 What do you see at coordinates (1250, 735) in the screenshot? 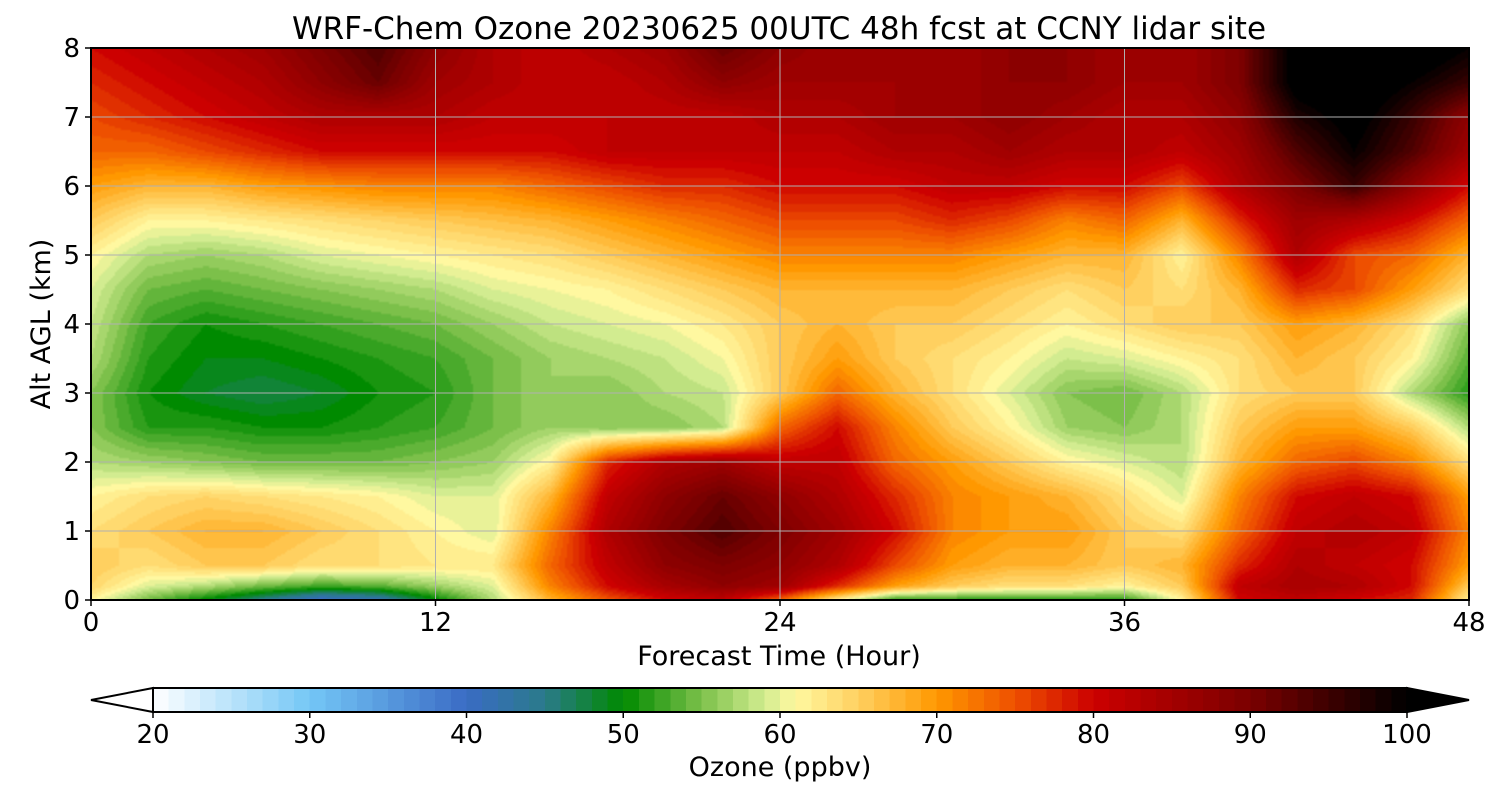
I see `colorbar-tick-label: 90` at bounding box center [1250, 735].